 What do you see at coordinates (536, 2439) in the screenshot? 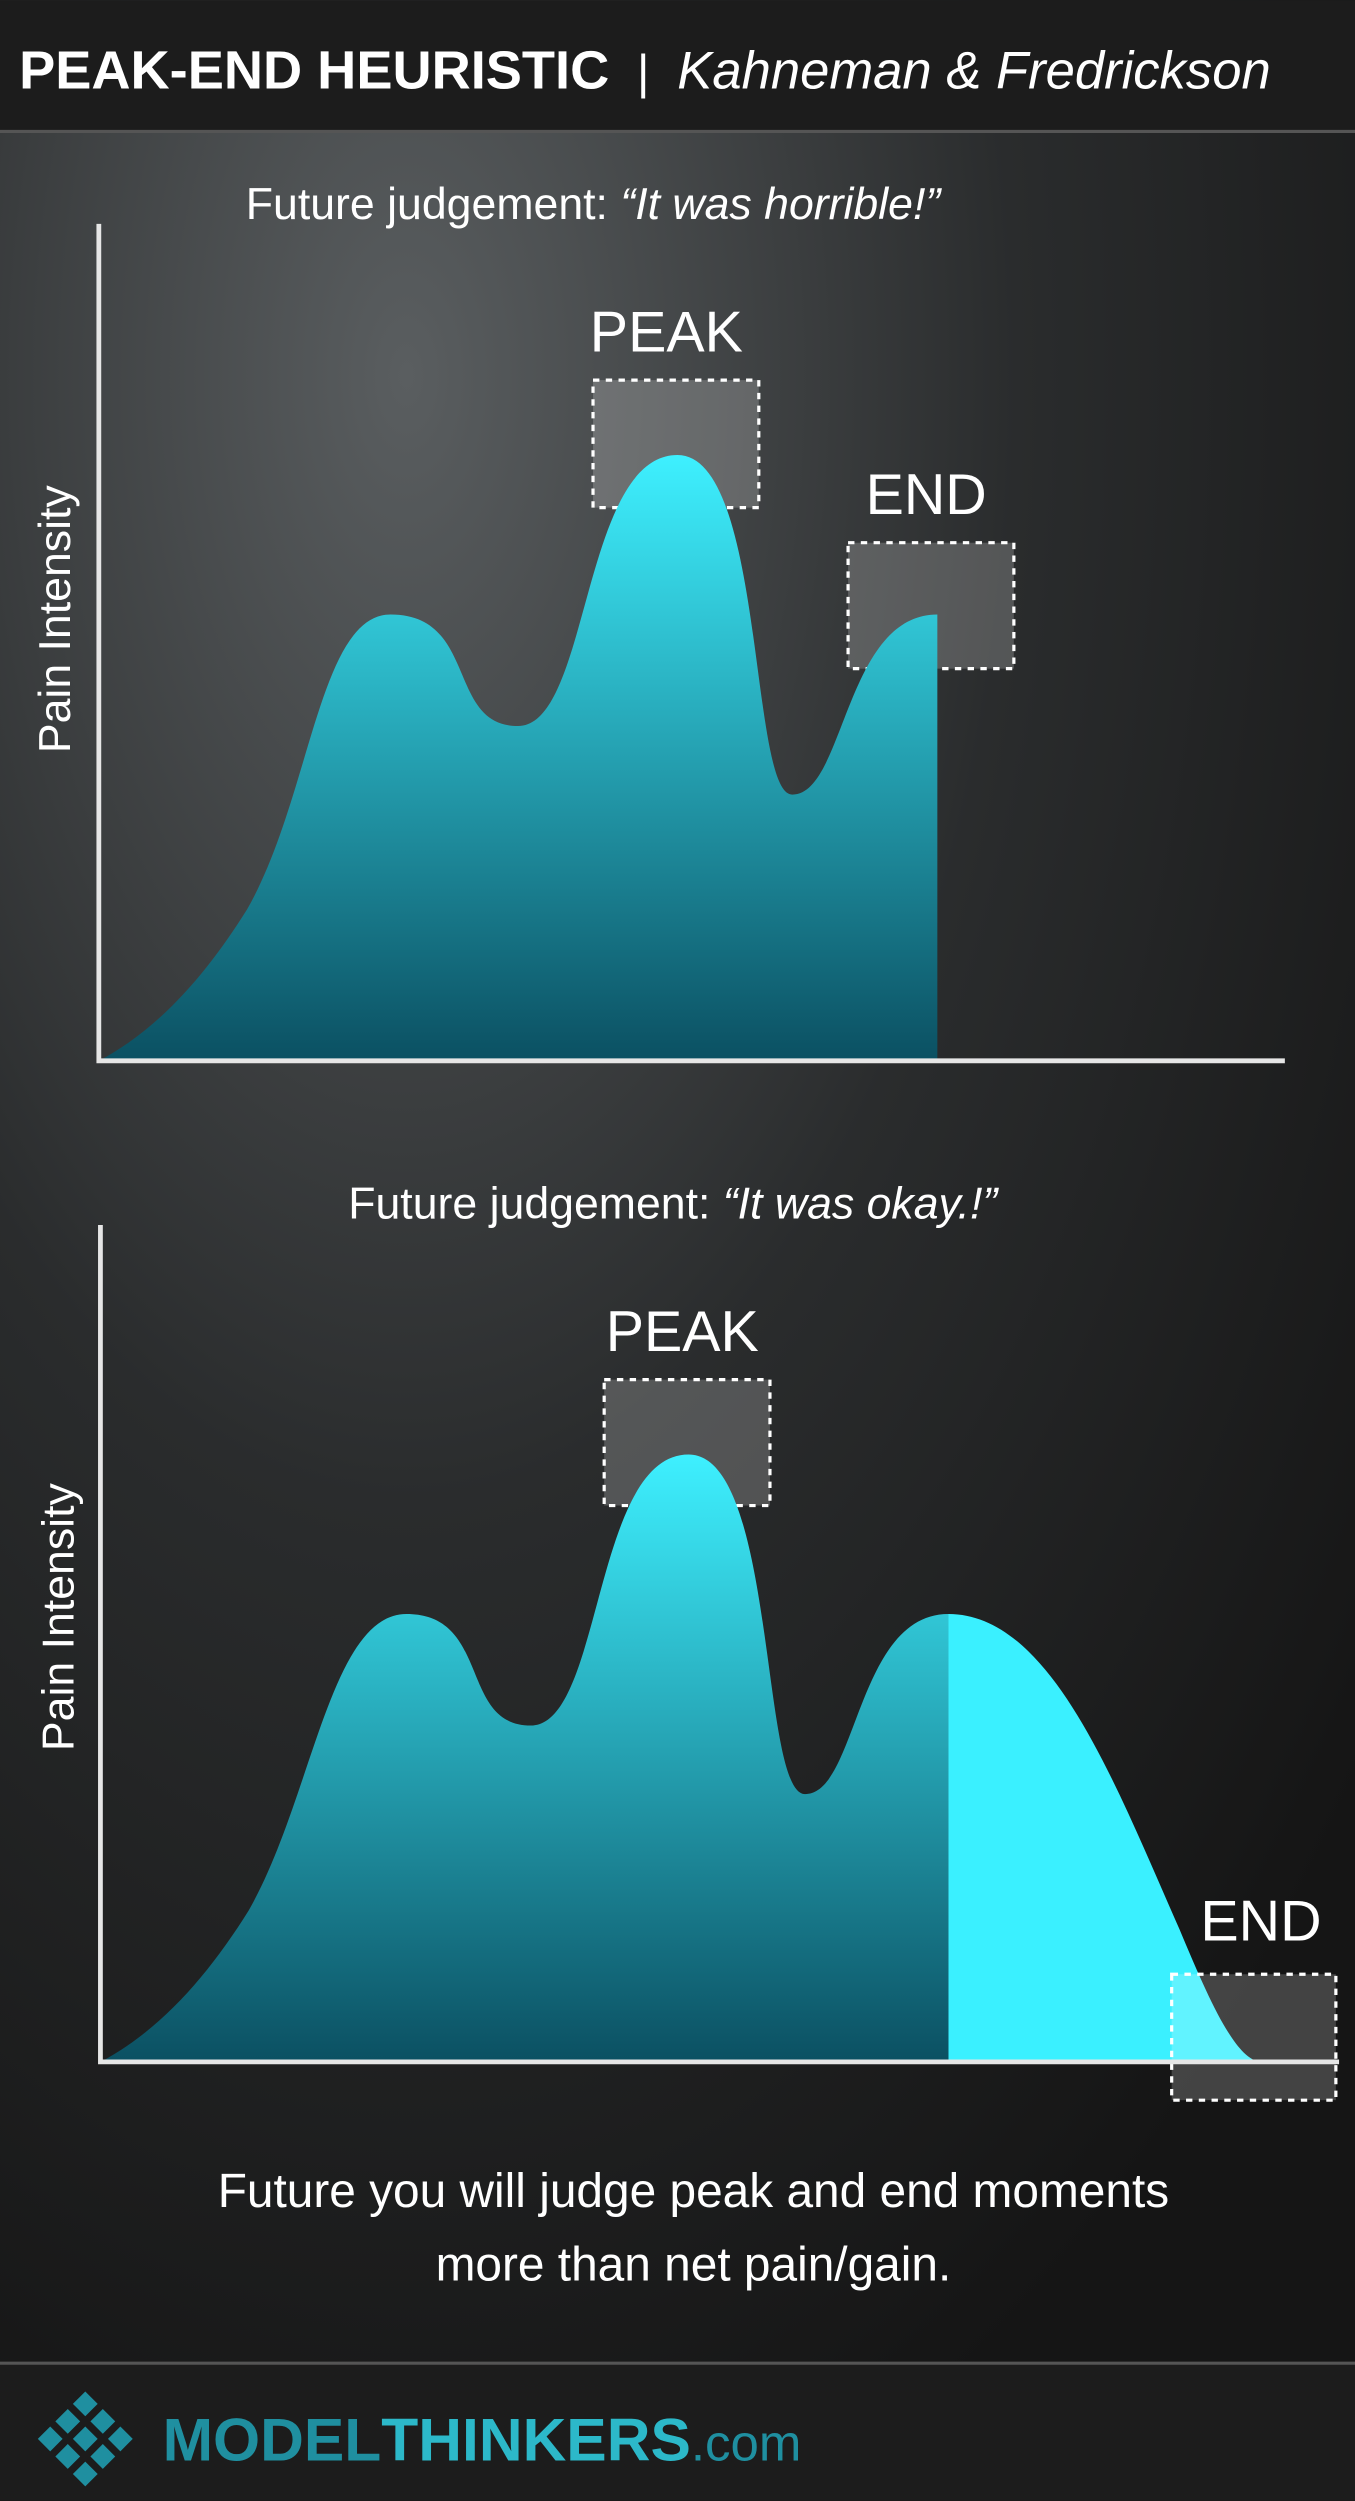
I see `logo-thinkers: THINKERS` at bounding box center [536, 2439].